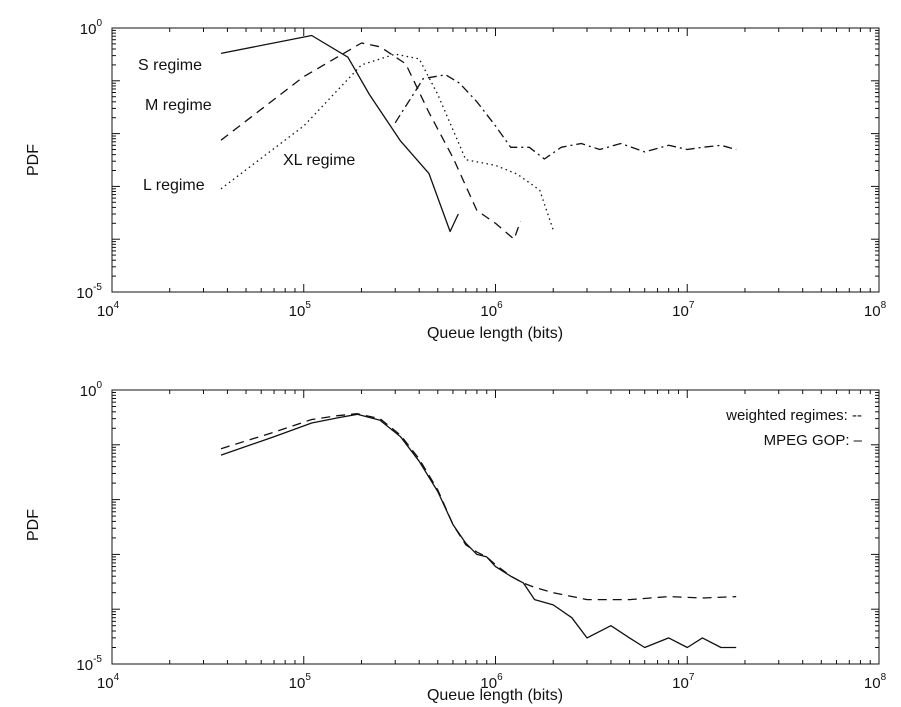 The width and height of the screenshot is (901, 707). I want to click on x-tick-labels-top: 10⁴ 10⁵ 10⁶ 10⁷ 10⁸, so click(492, 310).